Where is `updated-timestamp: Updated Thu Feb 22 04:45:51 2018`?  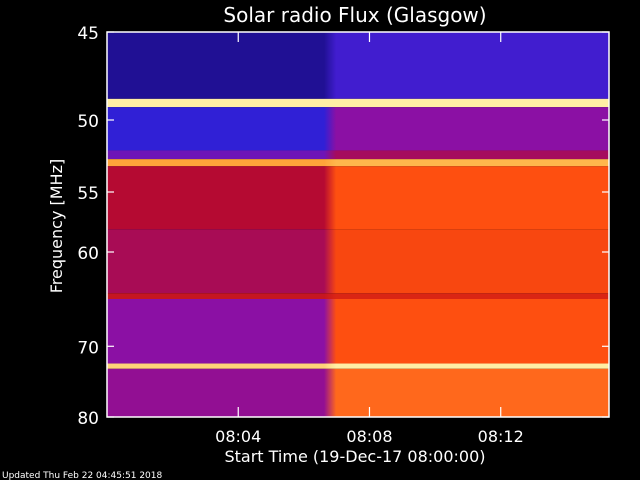 updated-timestamp: Updated Thu Feb 22 04:45:51 2018 is located at coordinates (82, 475).